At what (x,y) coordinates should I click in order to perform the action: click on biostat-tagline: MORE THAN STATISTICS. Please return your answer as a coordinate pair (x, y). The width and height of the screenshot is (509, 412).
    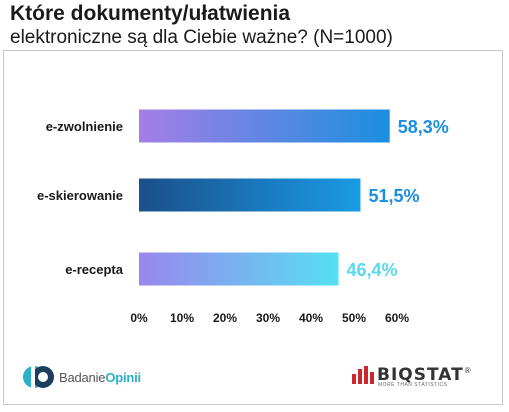
    Looking at the image, I should click on (413, 385).